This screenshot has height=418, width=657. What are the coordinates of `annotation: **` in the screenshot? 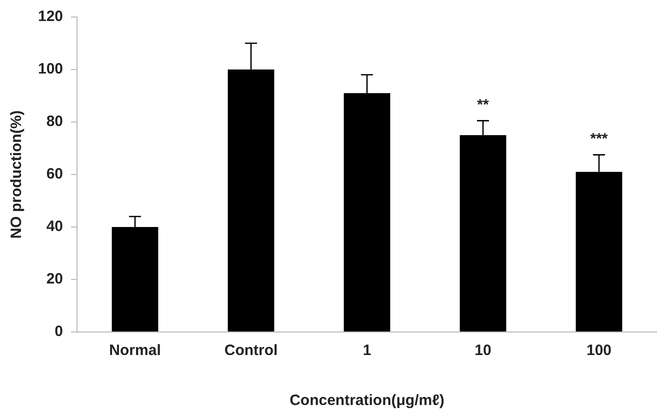 It's located at (483, 105).